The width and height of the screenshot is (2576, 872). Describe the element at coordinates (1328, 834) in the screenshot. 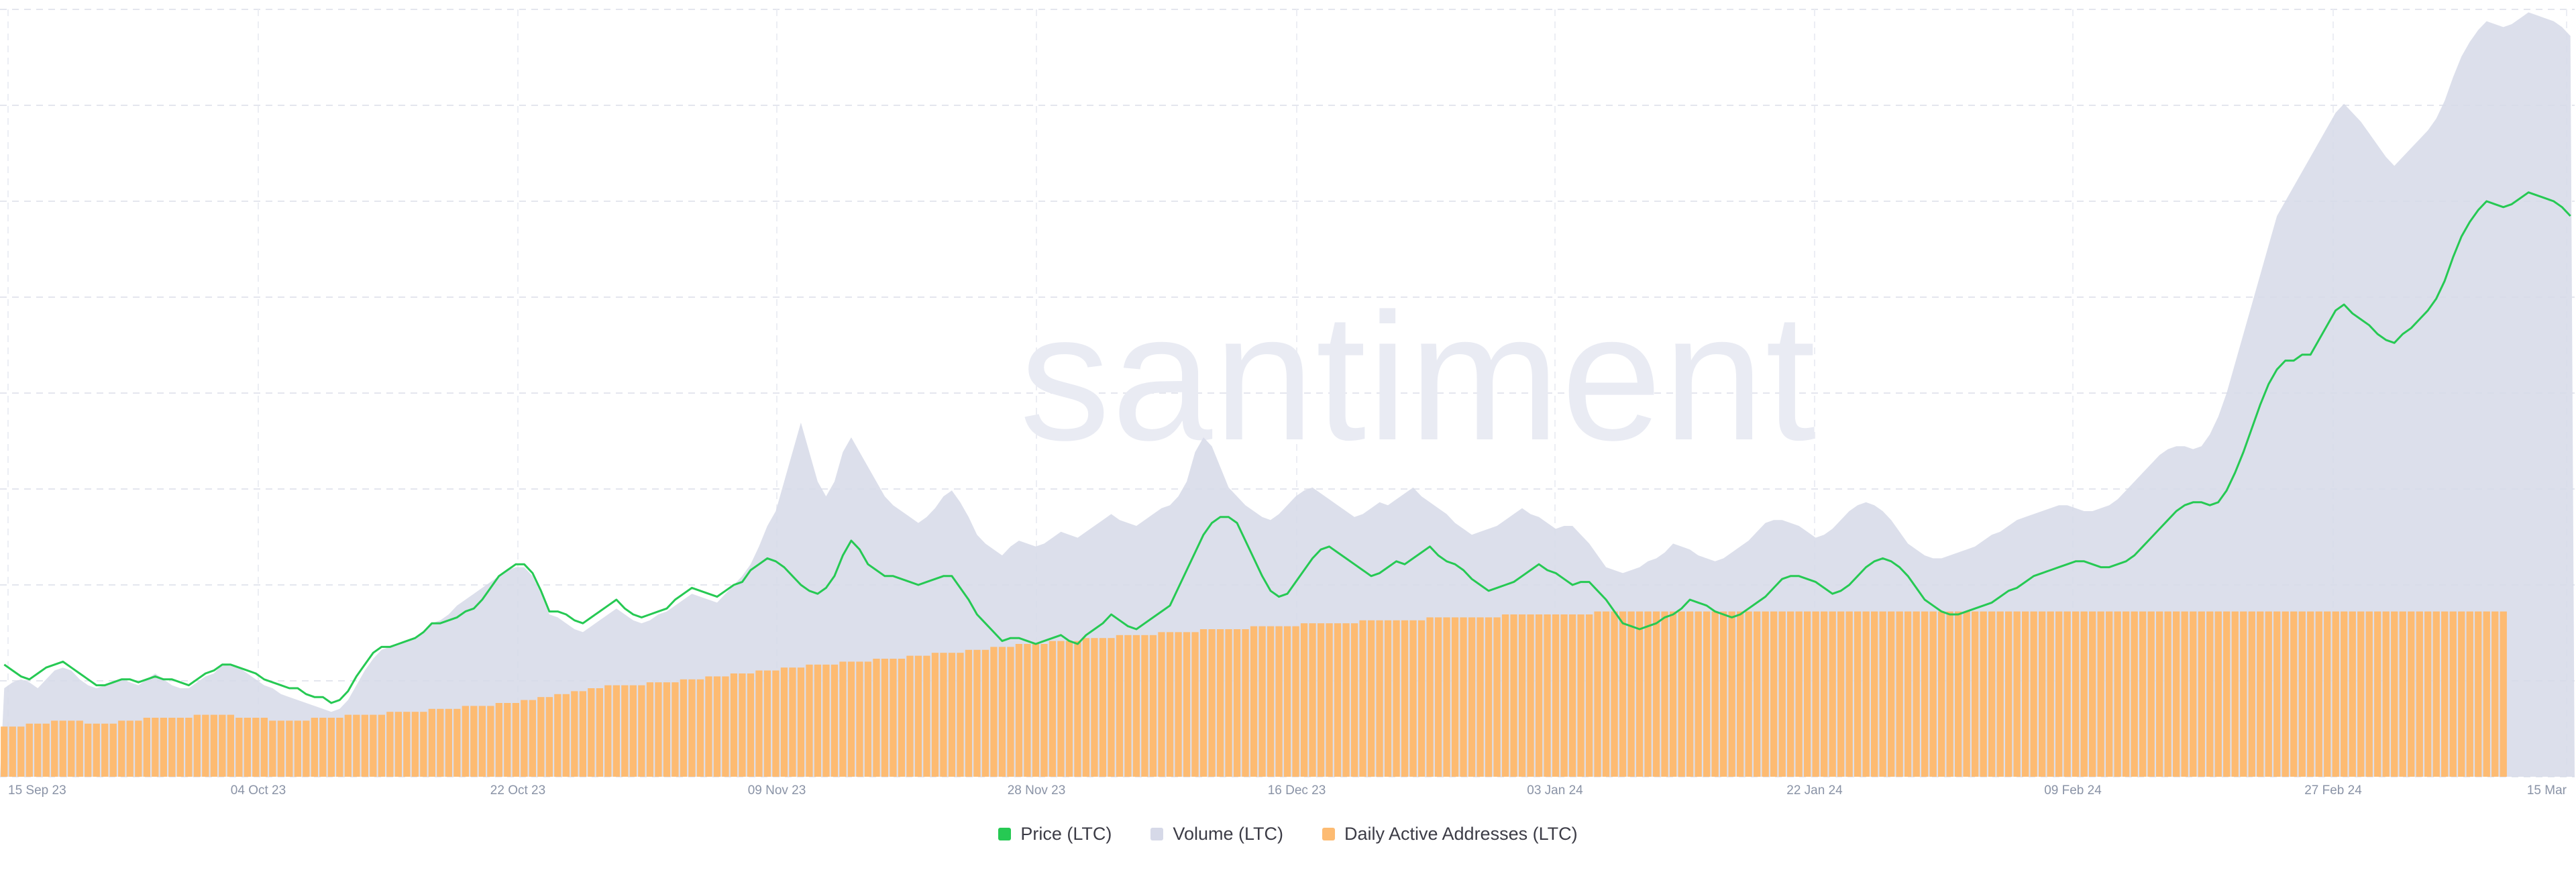

I see `legend-swatch-daa` at that location.